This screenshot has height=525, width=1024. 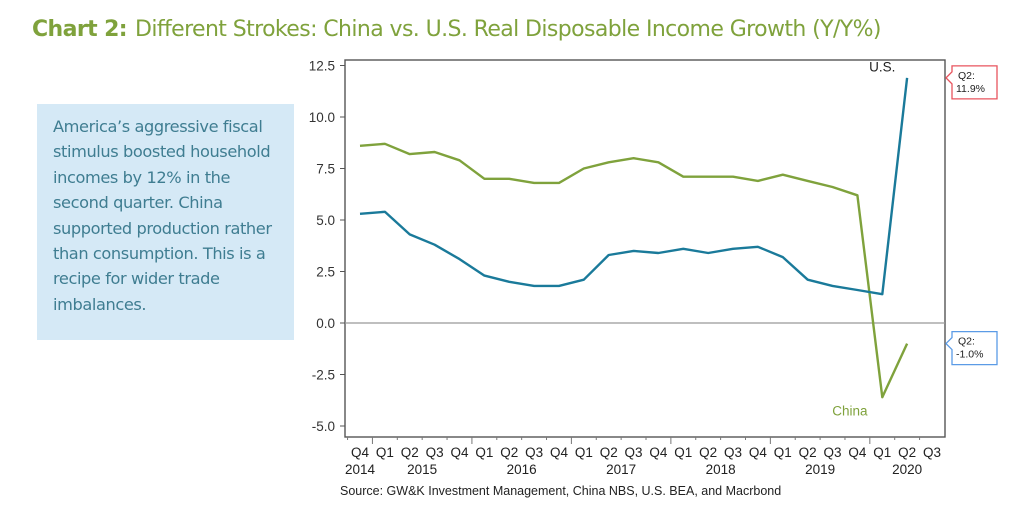 I want to click on chart-number: Chart 2:, so click(x=80, y=29).